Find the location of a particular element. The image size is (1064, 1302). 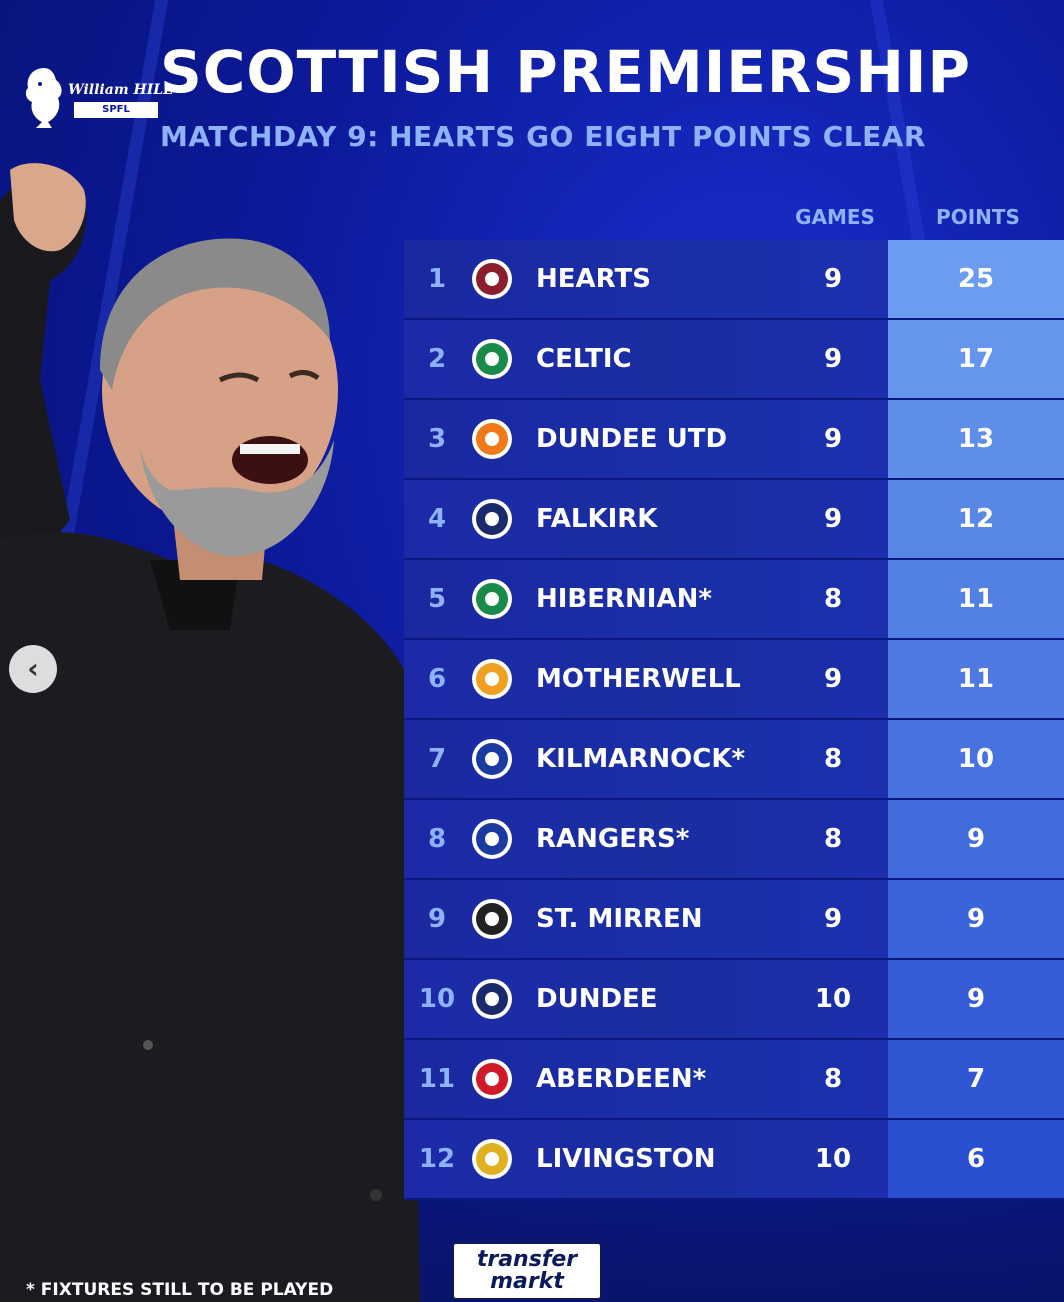

team-name: CELTIC is located at coordinates (584, 359).